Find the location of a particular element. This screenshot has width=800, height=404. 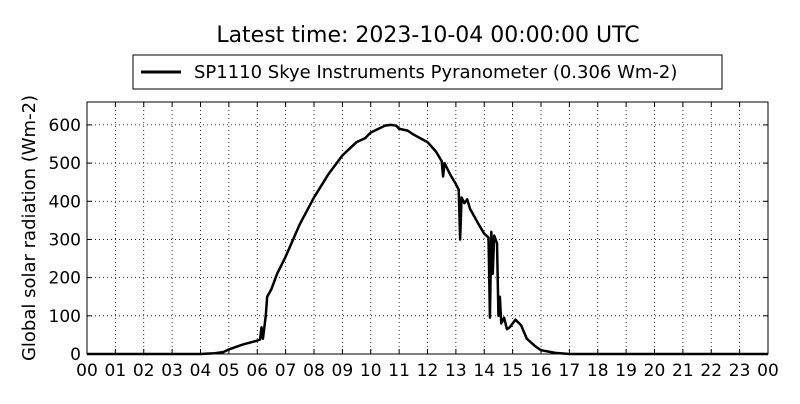

legend-box is located at coordinates (427, 72).